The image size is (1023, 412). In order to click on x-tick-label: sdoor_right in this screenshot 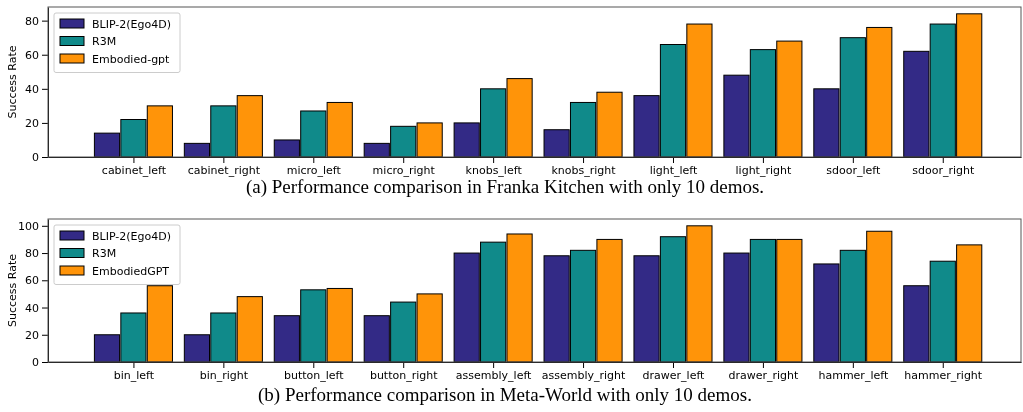, I will do `click(943, 170)`.